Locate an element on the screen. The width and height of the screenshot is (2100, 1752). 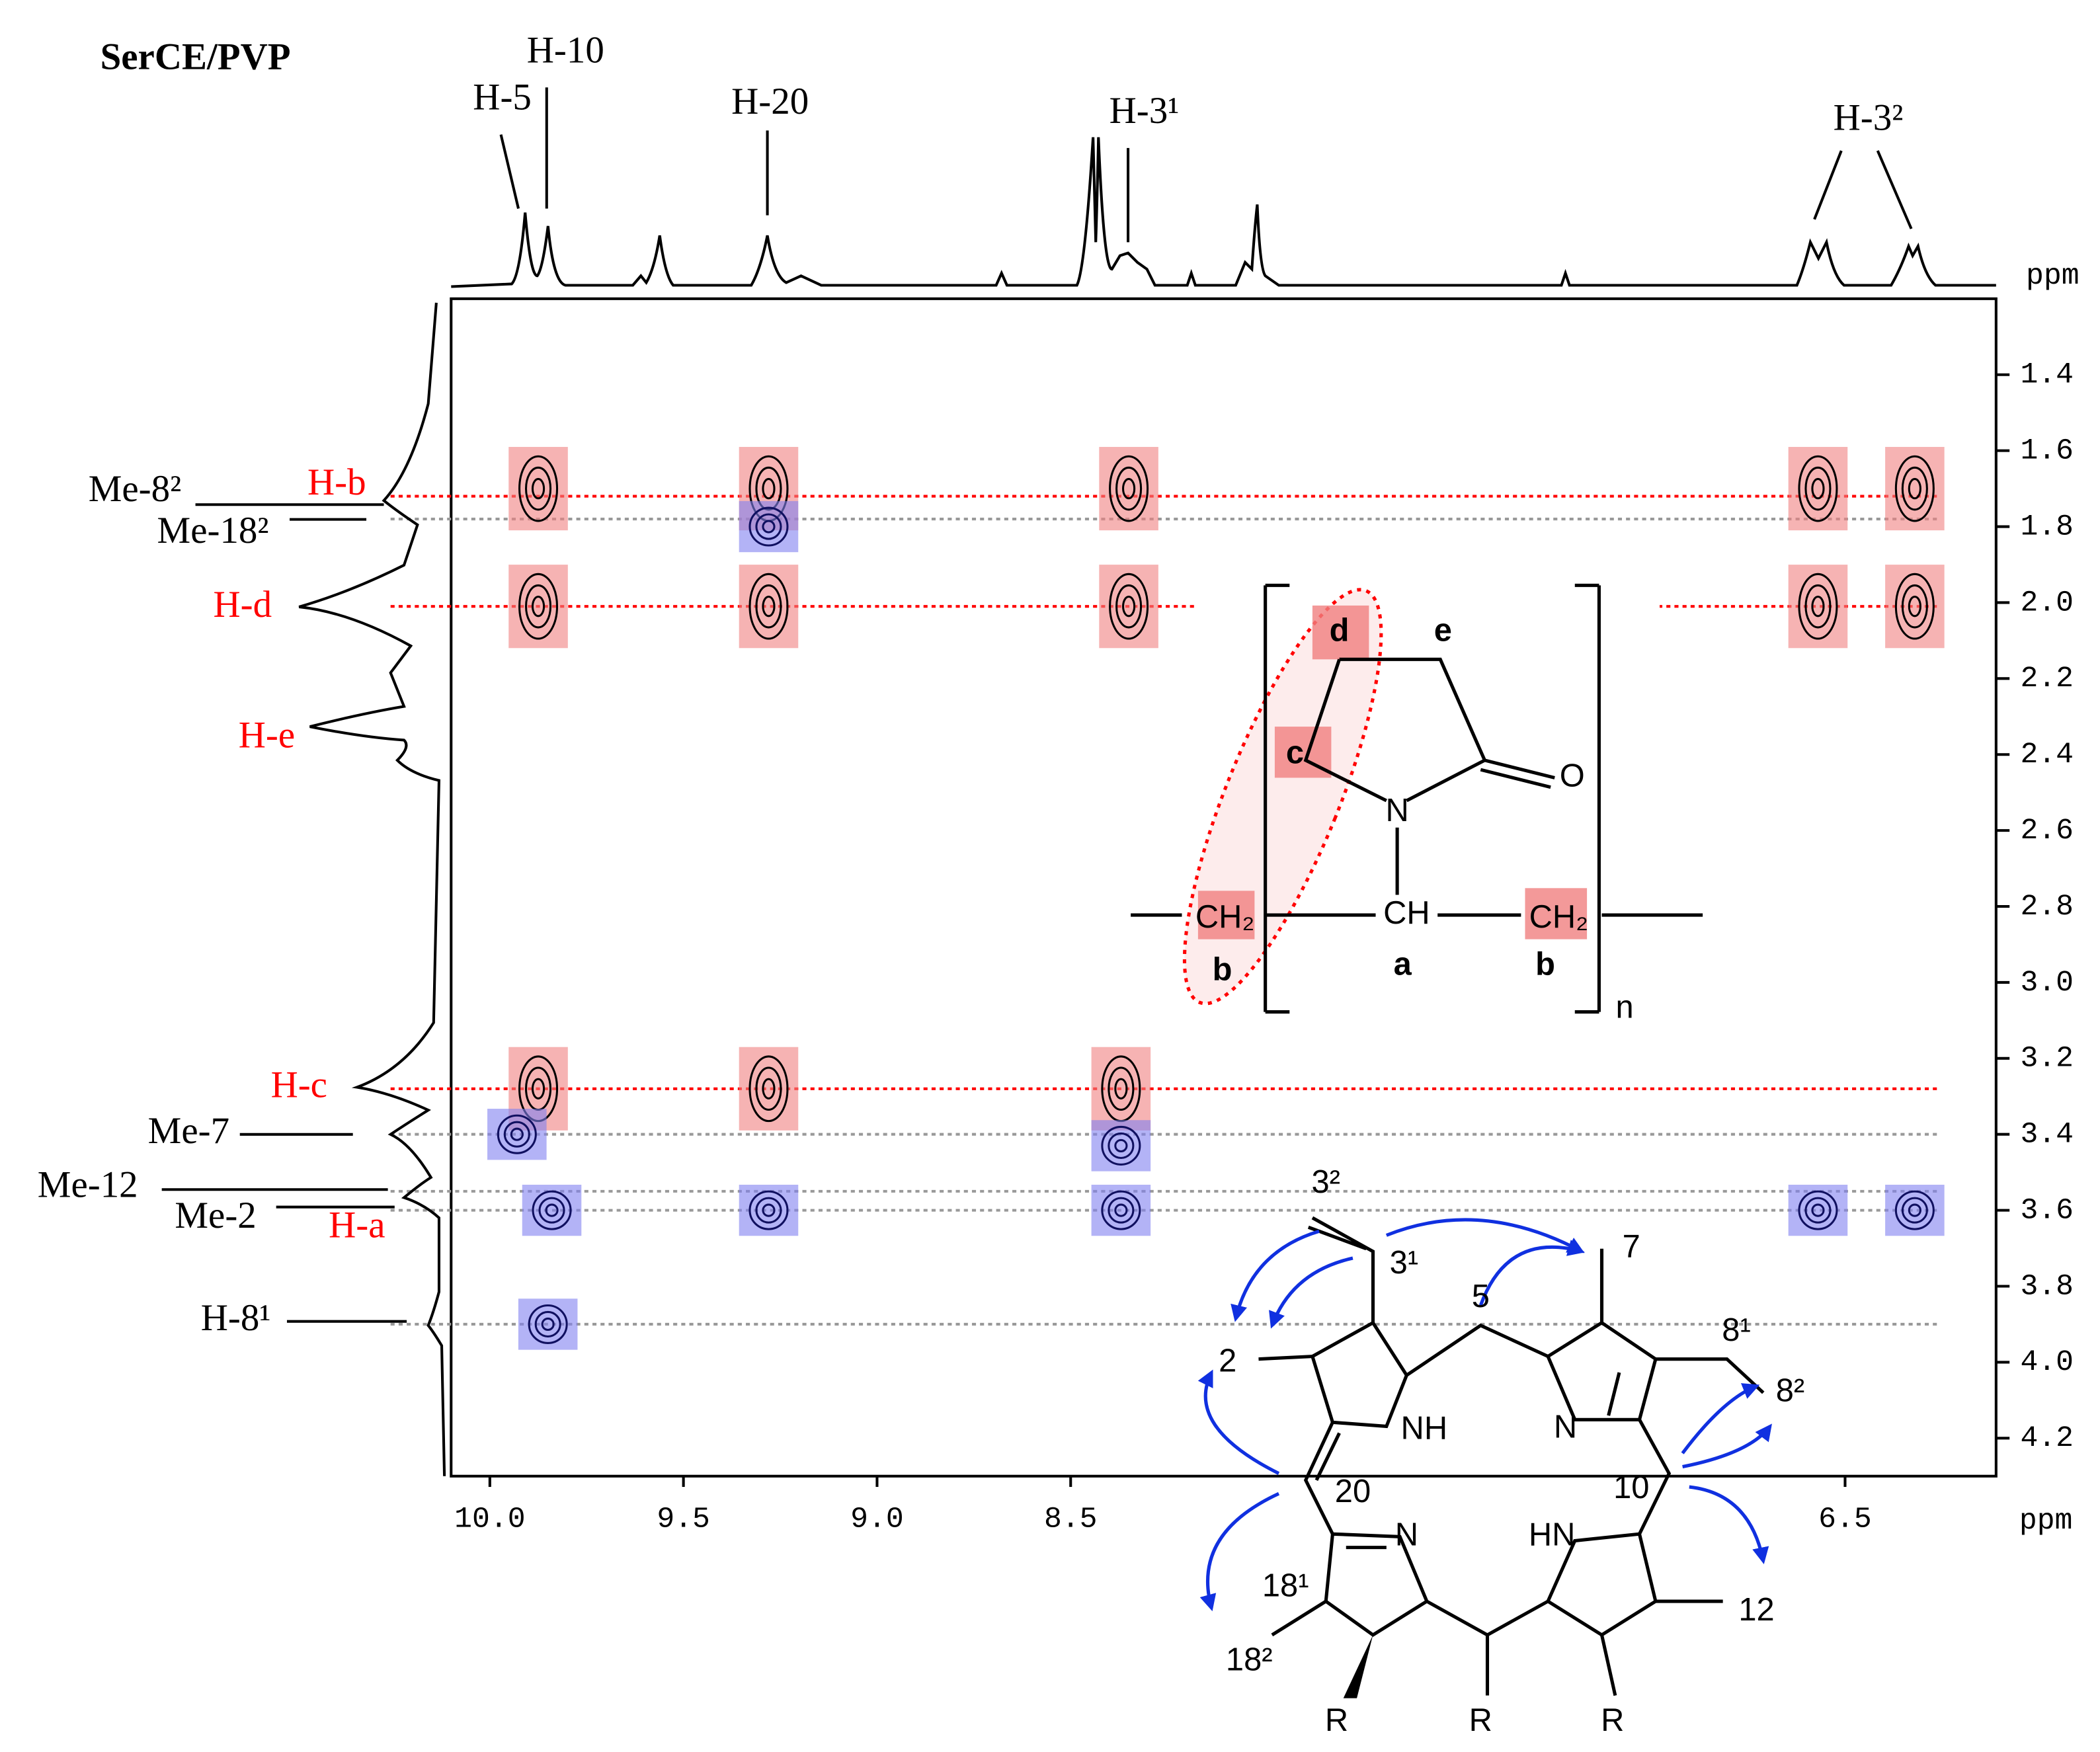
row-label: H-8¹ is located at coordinates (236, 1318).